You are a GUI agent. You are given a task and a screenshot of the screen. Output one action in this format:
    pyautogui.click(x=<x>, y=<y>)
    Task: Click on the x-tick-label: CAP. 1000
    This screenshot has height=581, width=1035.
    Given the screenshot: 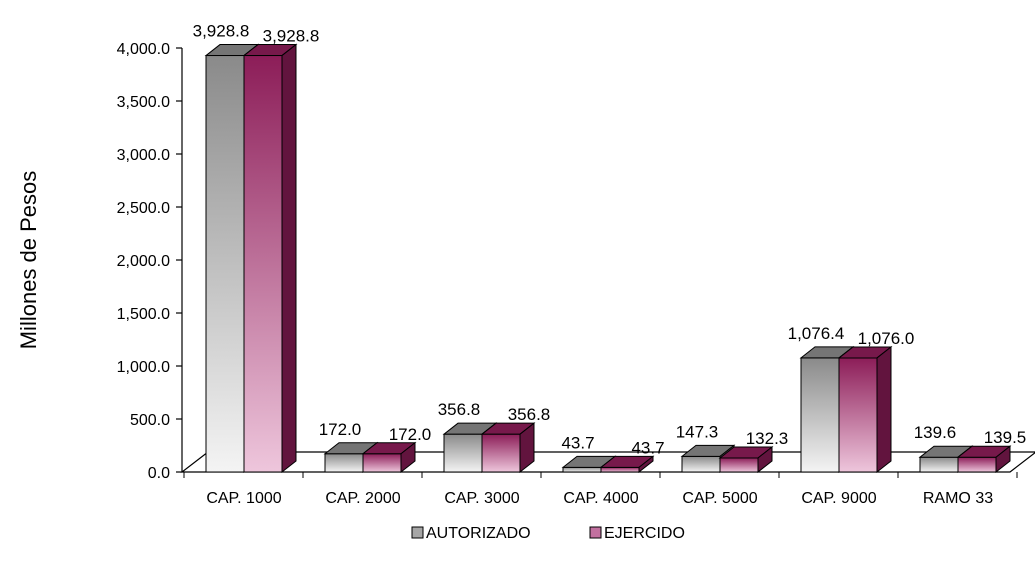 What is the action you would take?
    pyautogui.click(x=243, y=498)
    